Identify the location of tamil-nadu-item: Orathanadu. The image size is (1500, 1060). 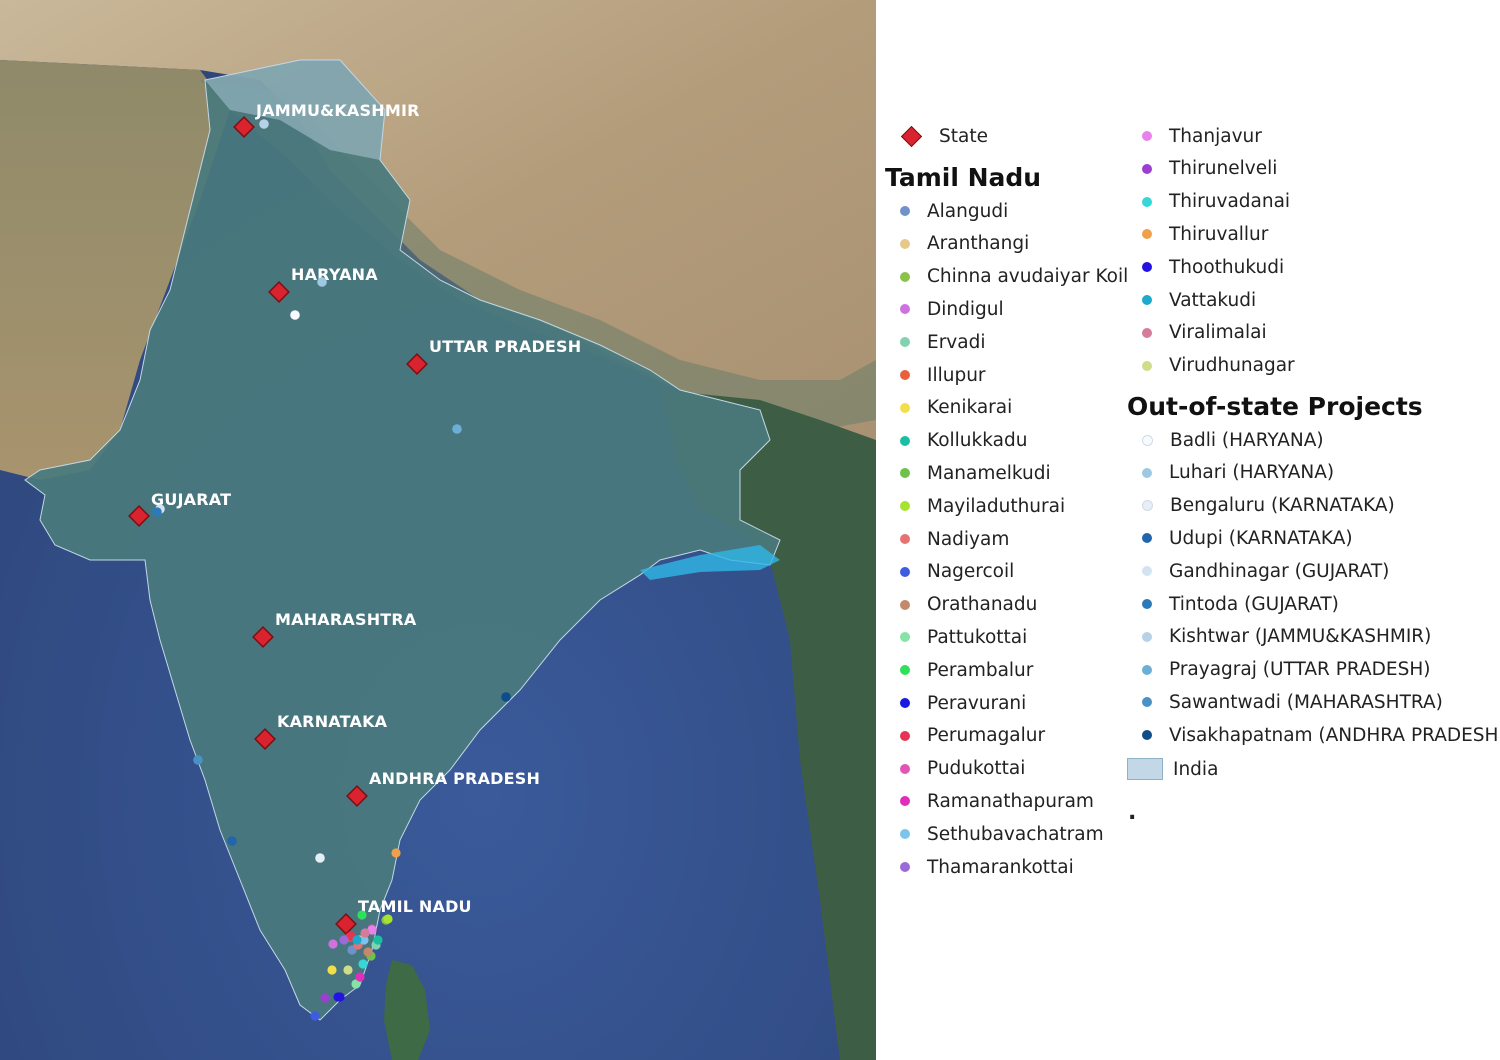
(968, 605).